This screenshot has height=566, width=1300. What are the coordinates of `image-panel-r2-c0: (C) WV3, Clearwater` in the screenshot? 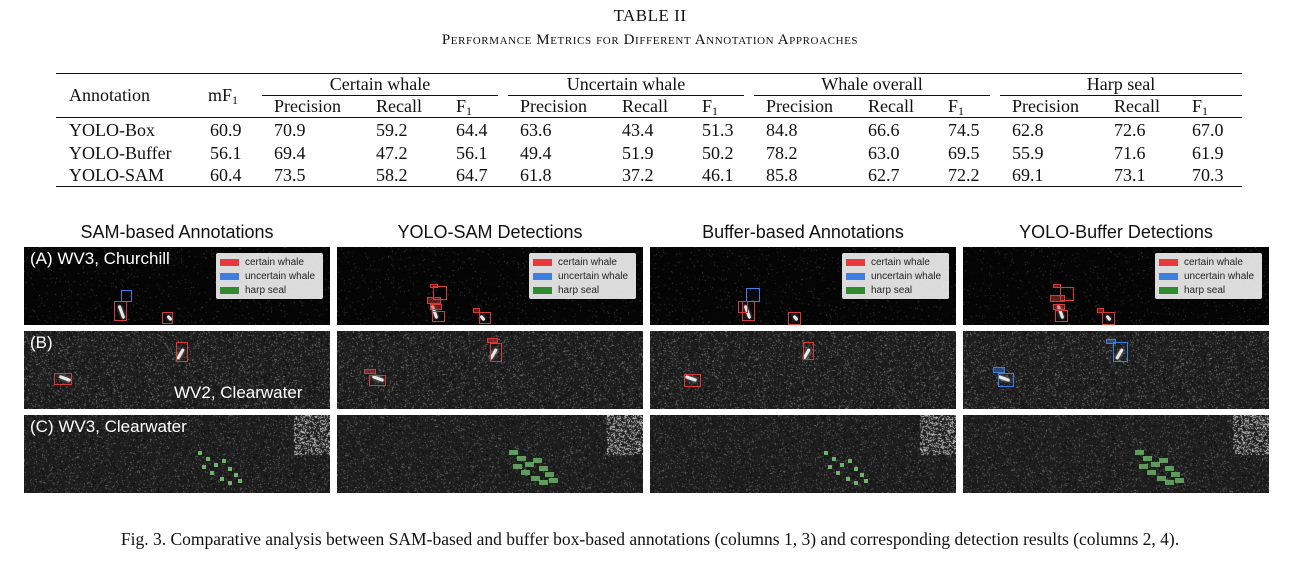 It's located at (177, 454).